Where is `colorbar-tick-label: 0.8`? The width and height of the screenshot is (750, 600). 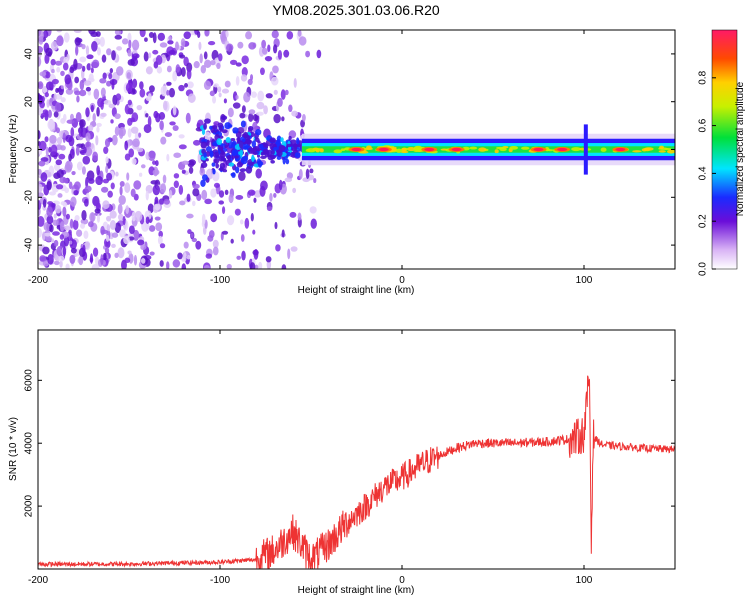 colorbar-tick-label: 0.8 is located at coordinates (703, 77).